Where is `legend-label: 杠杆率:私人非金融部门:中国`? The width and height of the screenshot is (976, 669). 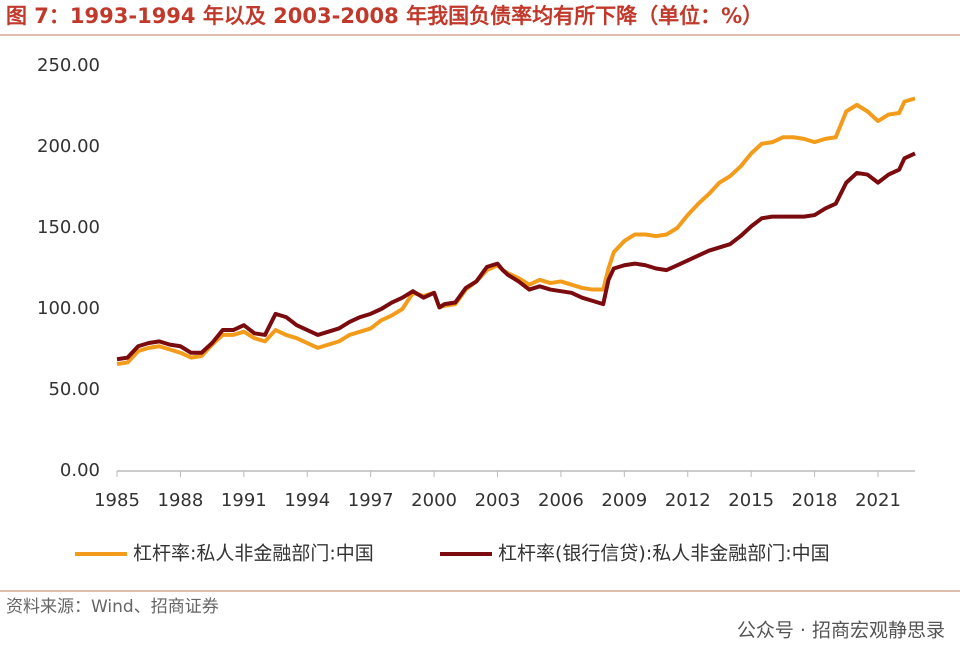
legend-label: 杠杆率:私人非金融部门:中国 is located at coordinates (253, 554).